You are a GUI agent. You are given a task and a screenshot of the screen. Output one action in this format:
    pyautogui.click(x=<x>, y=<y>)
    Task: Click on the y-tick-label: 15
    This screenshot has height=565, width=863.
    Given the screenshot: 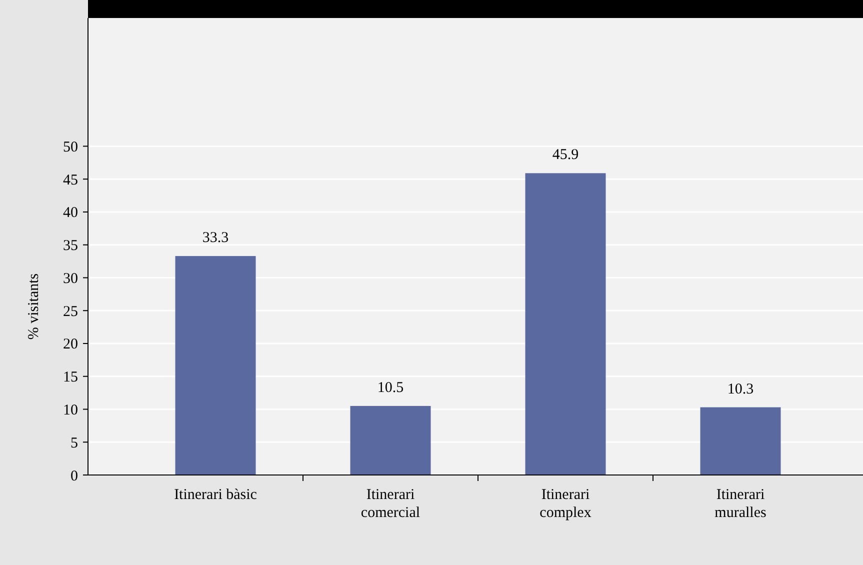 What is the action you would take?
    pyautogui.click(x=70, y=378)
    